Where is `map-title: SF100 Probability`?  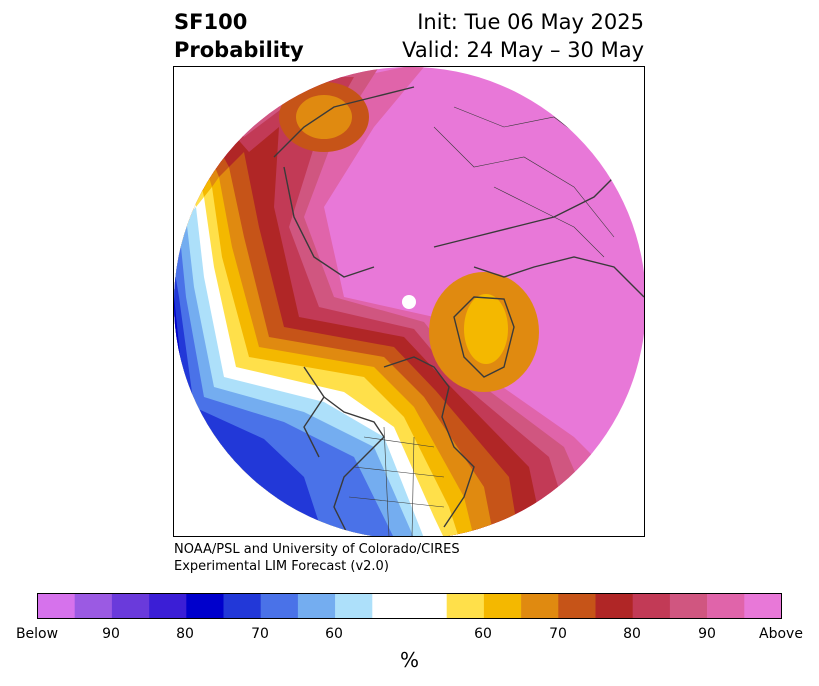
map-title: SF100 Probability is located at coordinates (239, 36).